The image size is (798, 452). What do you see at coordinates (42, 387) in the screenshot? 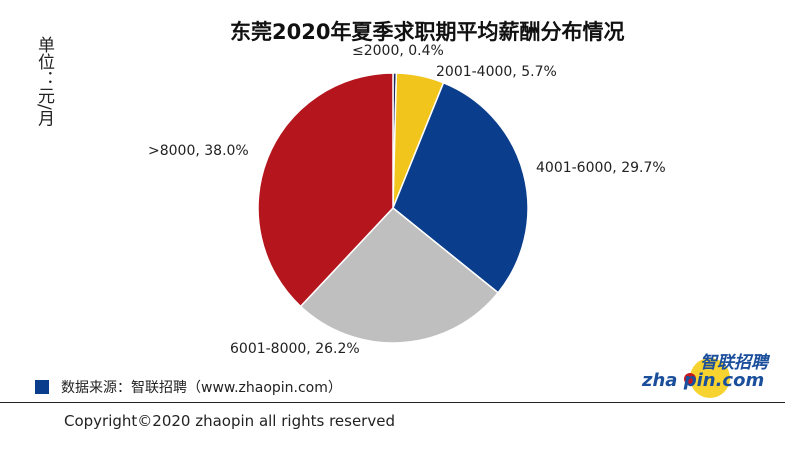
I see `legend-swatch` at bounding box center [42, 387].